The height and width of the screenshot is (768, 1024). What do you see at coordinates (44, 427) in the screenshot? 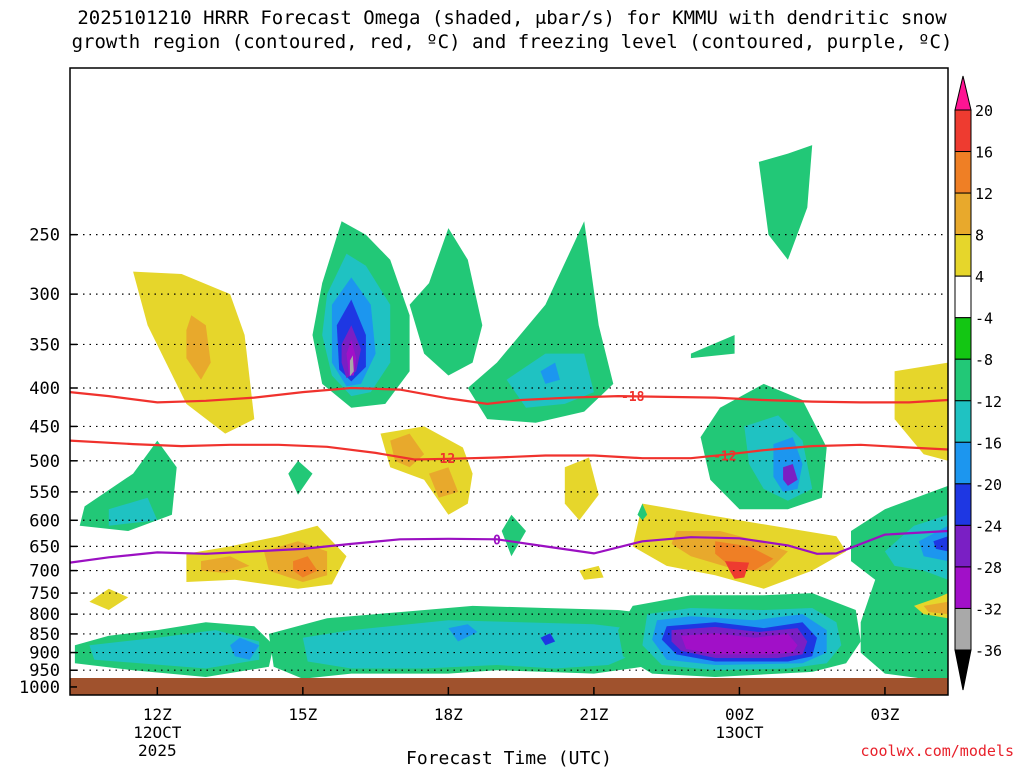
I see `y-tick-label-450: 450` at bounding box center [44, 427].